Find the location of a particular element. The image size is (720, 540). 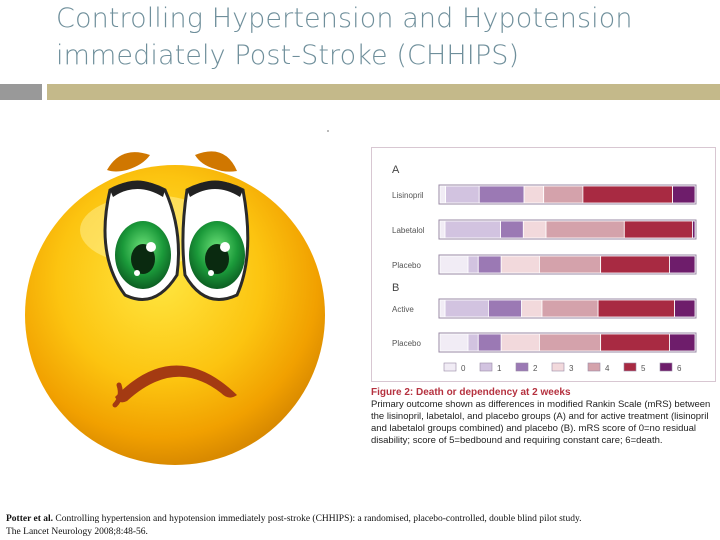

group-label-a: A is located at coordinates (396, 170).